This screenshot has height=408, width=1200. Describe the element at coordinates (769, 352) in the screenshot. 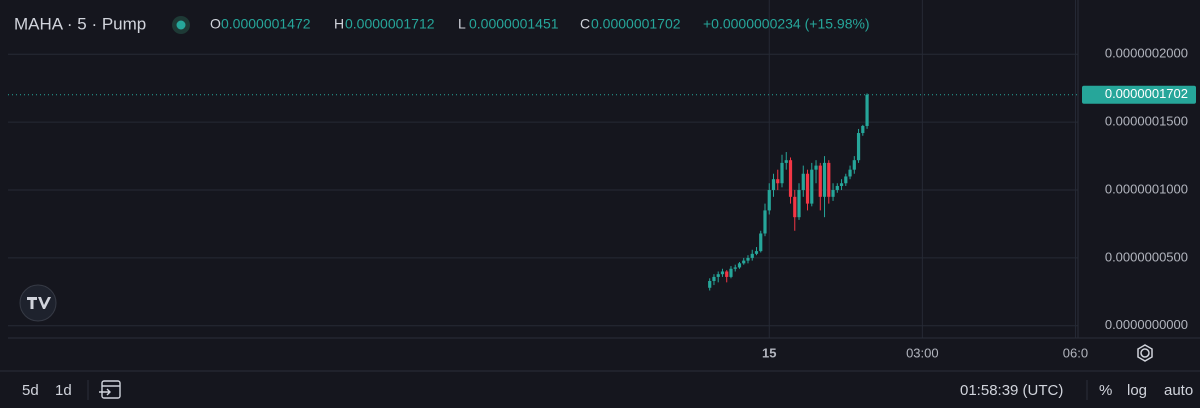

I see `x-tick-label: 15` at that location.